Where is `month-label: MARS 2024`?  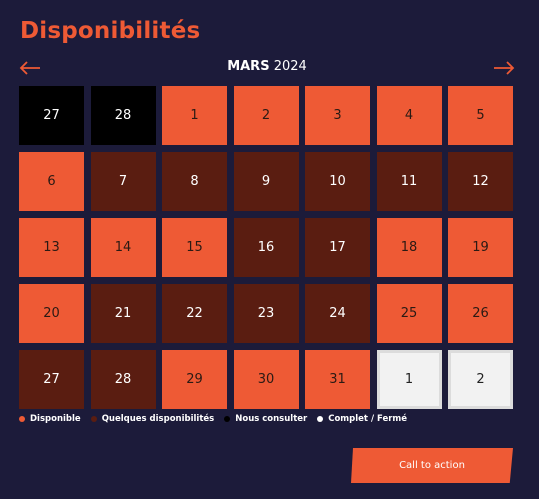 month-label: MARS 2024 is located at coordinates (267, 66).